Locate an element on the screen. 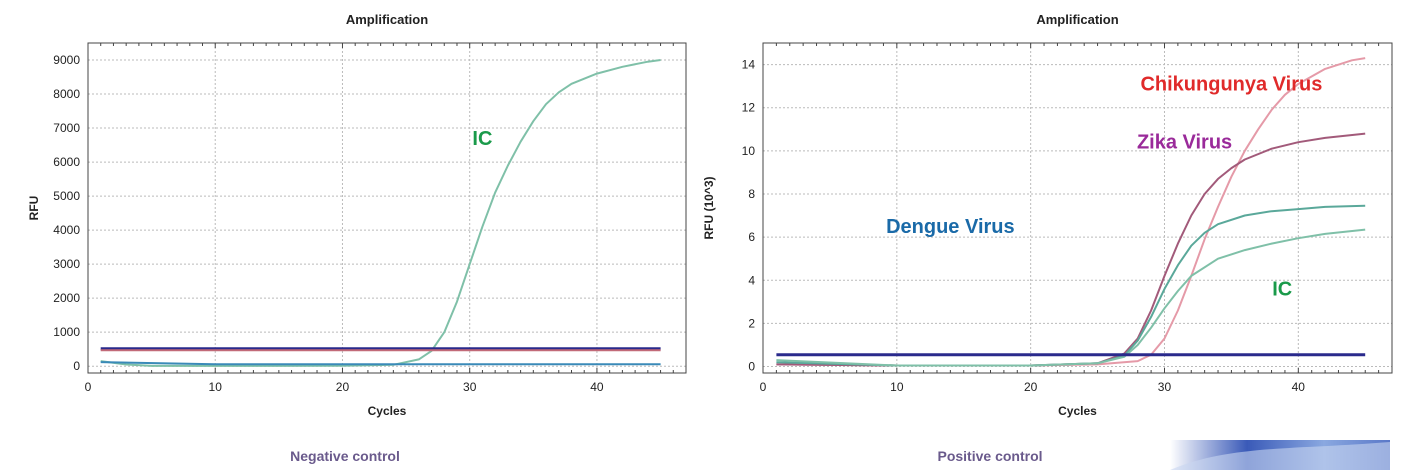 The image size is (1403, 470). y-tick-label: 4 is located at coordinates (751, 280).